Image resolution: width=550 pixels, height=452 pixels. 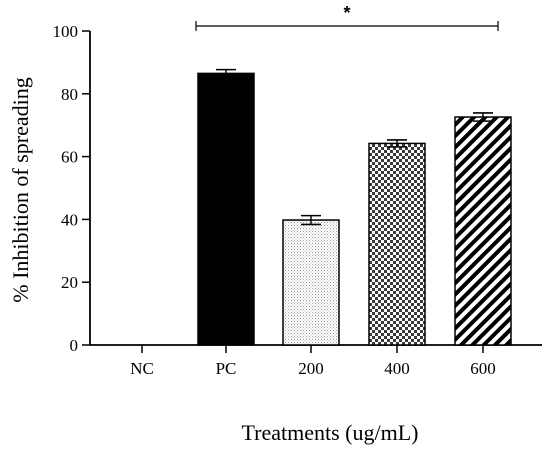 I want to click on y-tick-label: 80, so click(x=69, y=94).